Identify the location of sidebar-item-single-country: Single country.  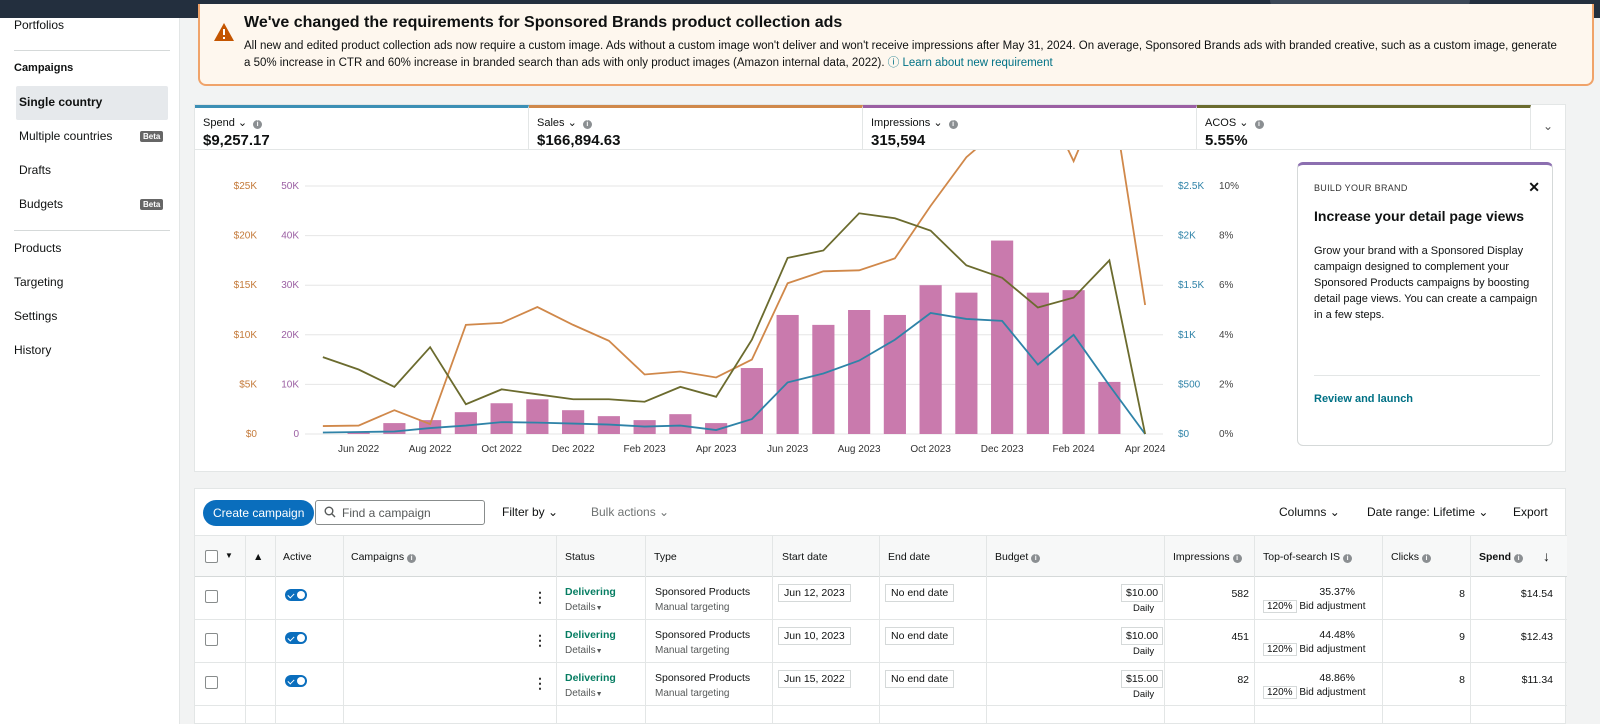
(61, 102).